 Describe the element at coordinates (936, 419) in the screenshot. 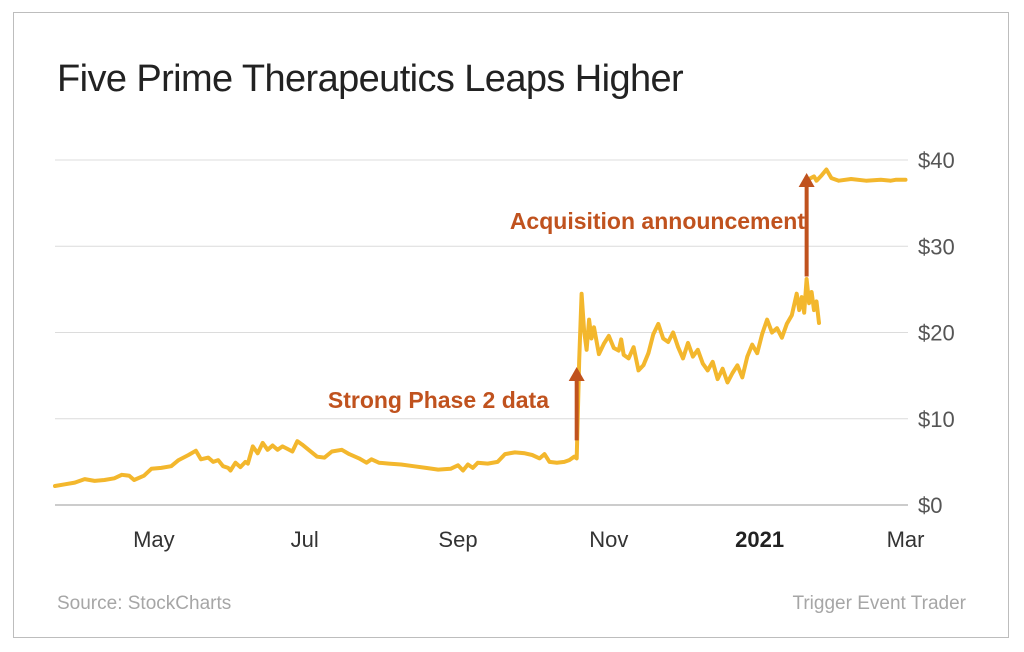

I see `y-tick-label-10: $10` at that location.